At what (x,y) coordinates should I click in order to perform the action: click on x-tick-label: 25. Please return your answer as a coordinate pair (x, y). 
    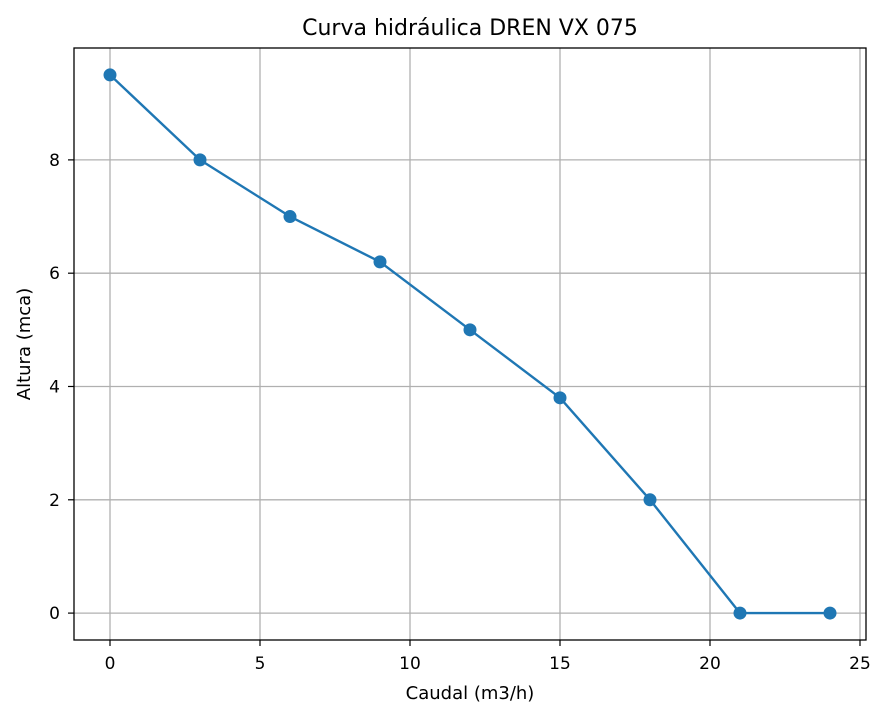
    Looking at the image, I should click on (860, 664).